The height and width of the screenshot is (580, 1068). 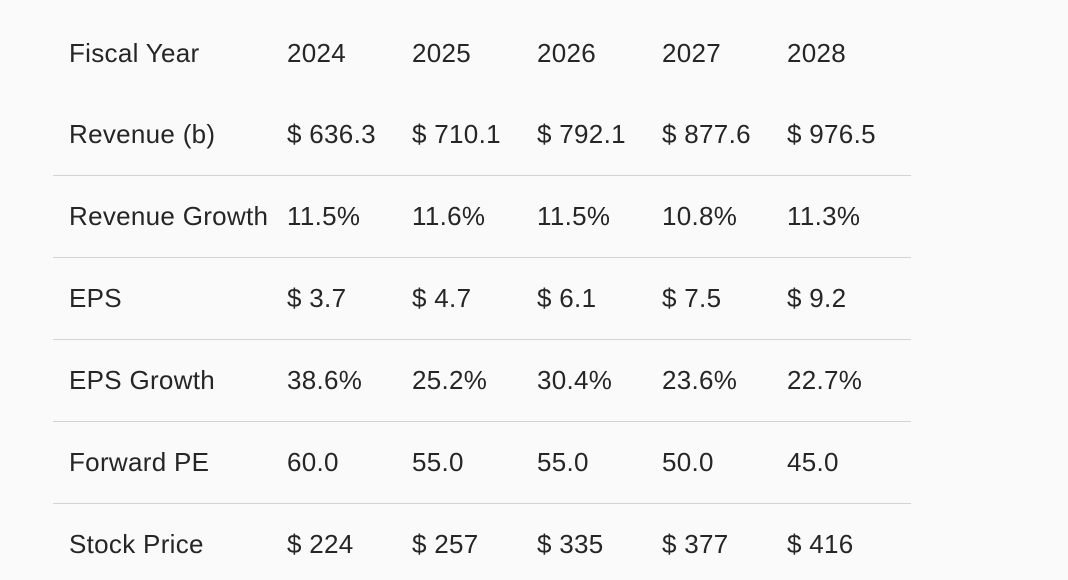 What do you see at coordinates (599, 298) in the screenshot?
I see `table-cell: $ 6.1` at bounding box center [599, 298].